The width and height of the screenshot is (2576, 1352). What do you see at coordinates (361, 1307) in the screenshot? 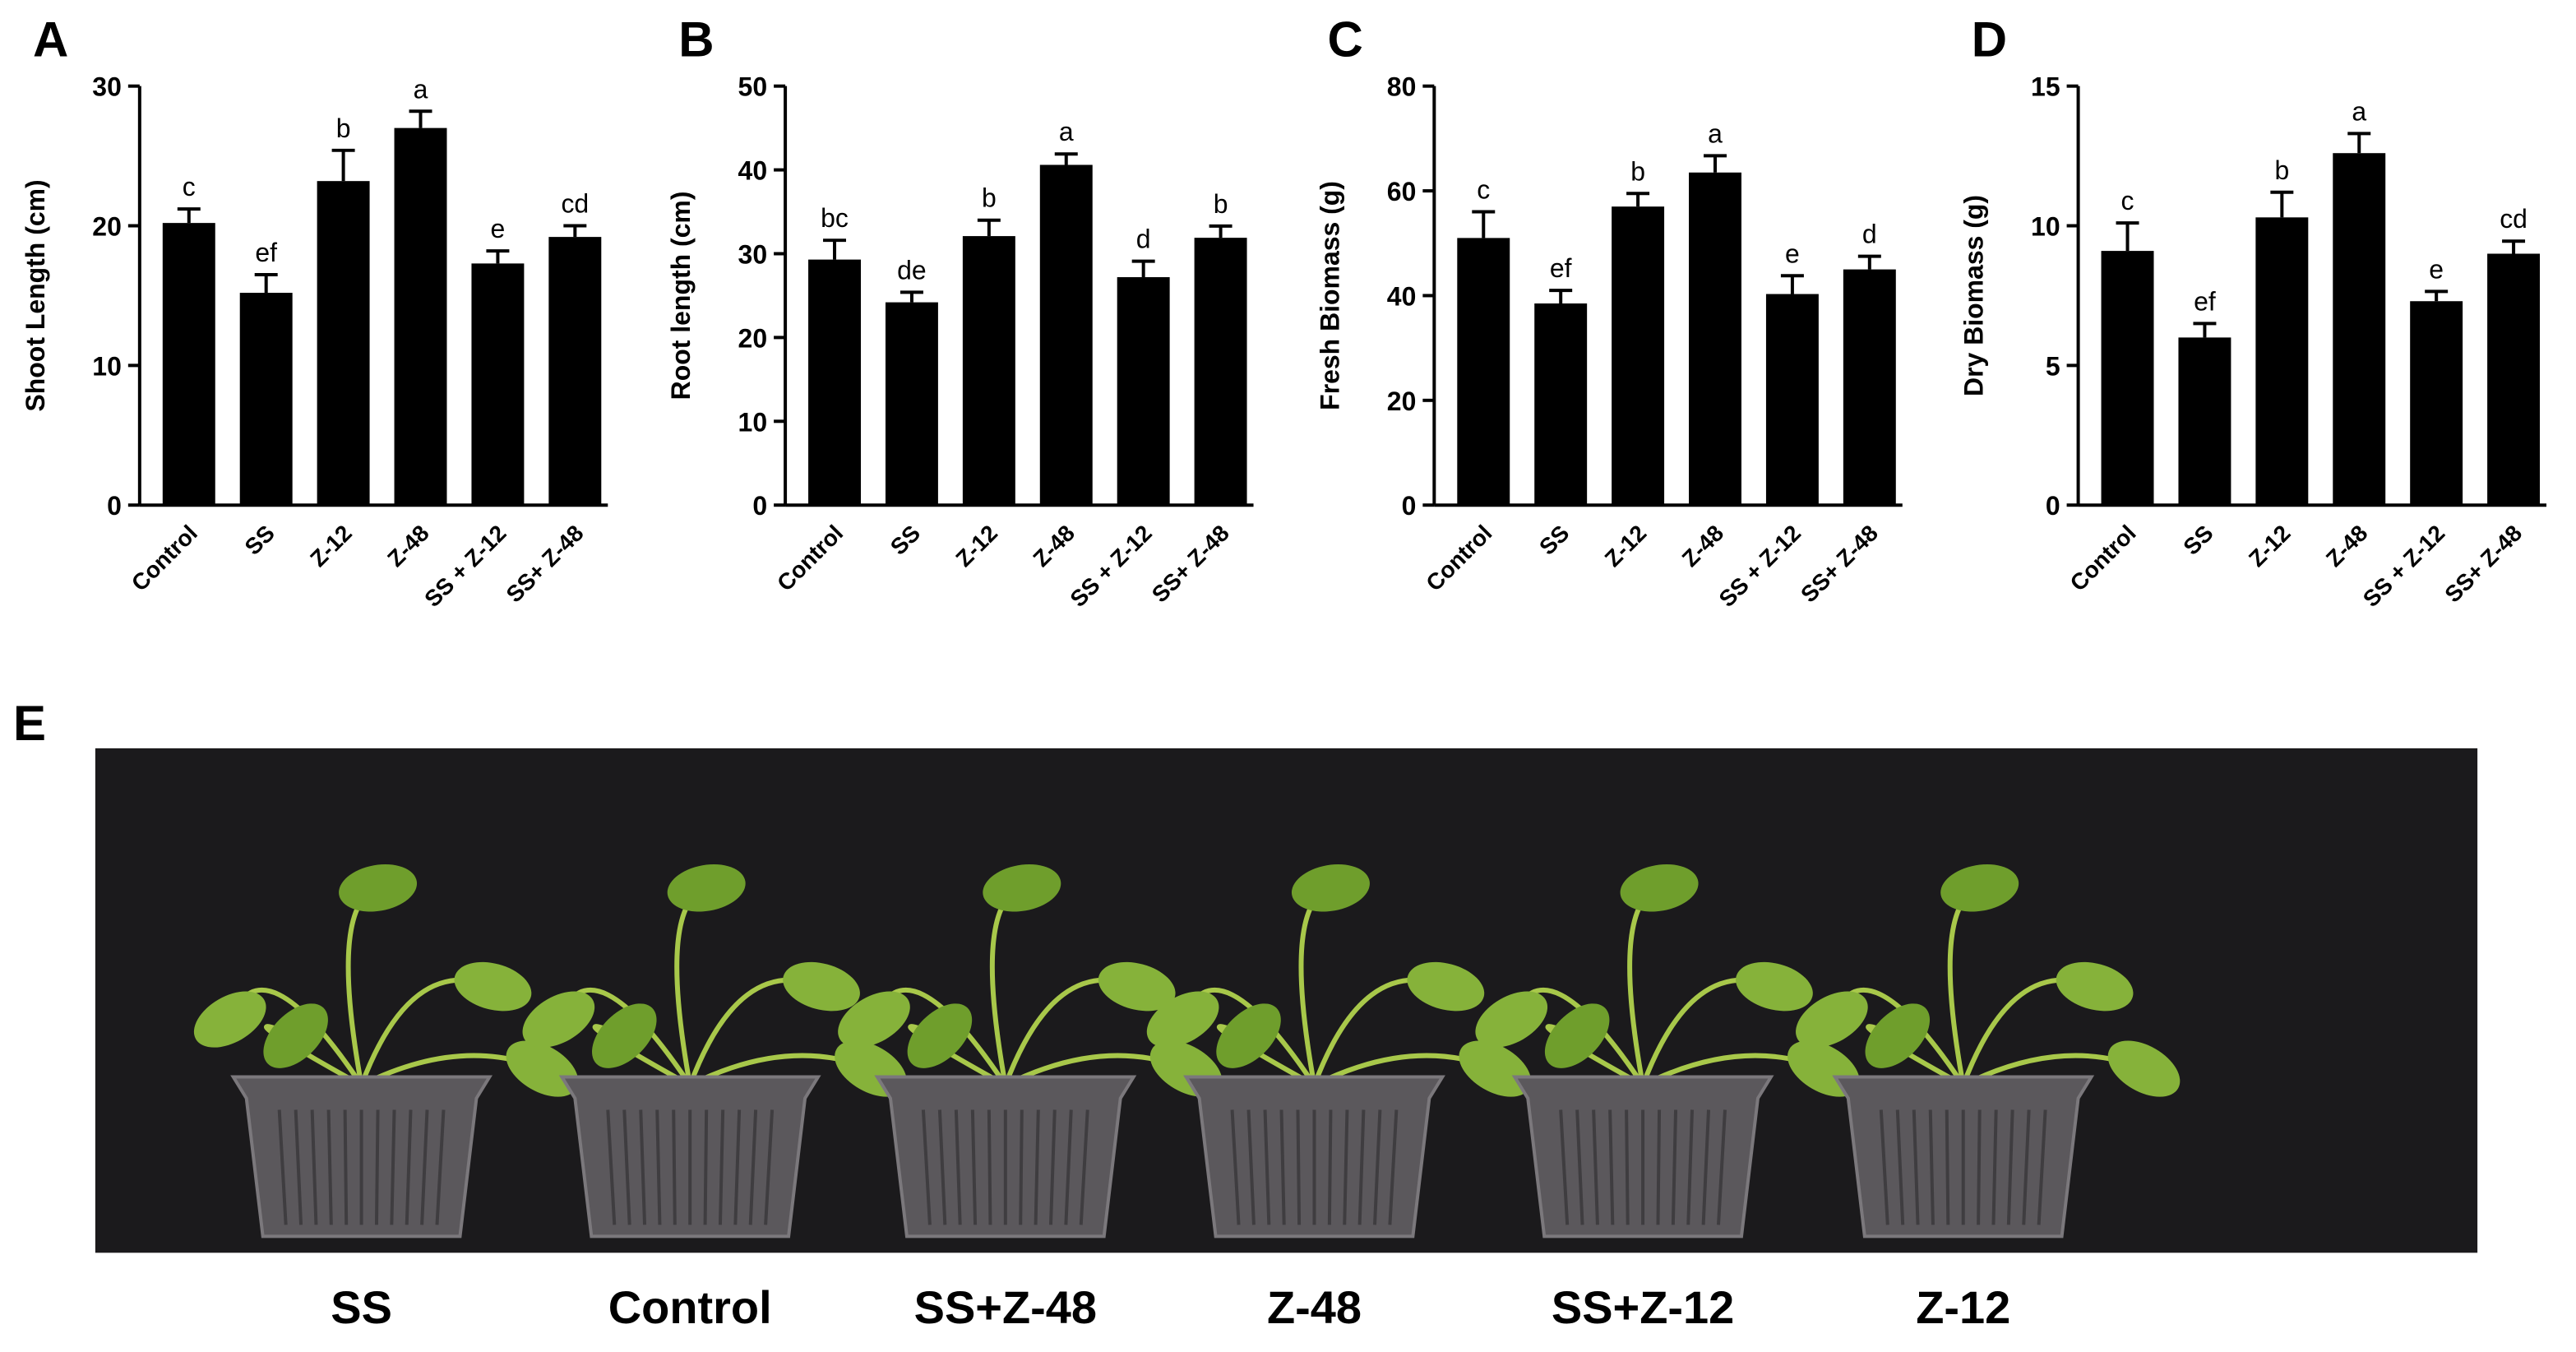
I see `photo-label: SS` at bounding box center [361, 1307].